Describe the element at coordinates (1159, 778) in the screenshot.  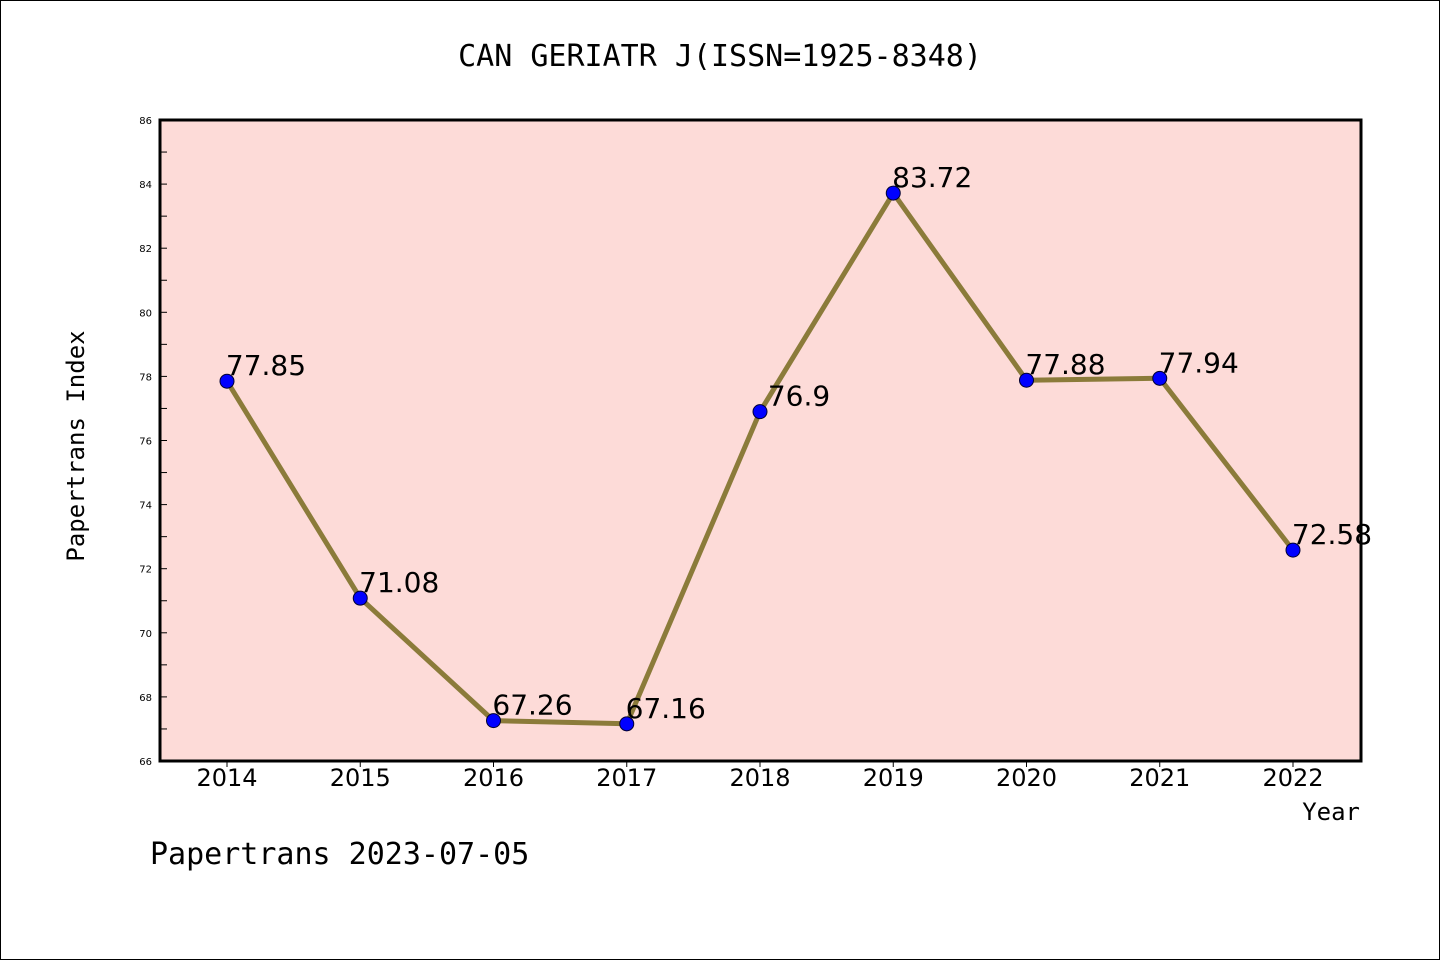
I see `x-tick-label: 2021` at that location.